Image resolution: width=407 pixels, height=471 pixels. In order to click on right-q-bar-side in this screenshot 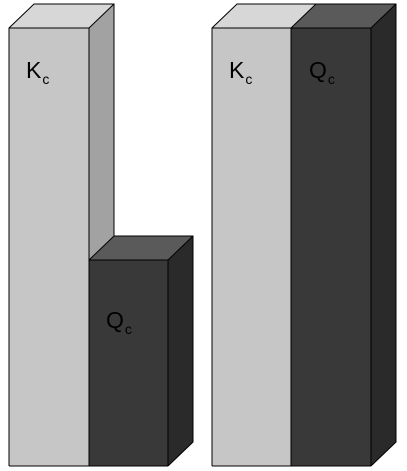, I will do `click(383, 235)`.